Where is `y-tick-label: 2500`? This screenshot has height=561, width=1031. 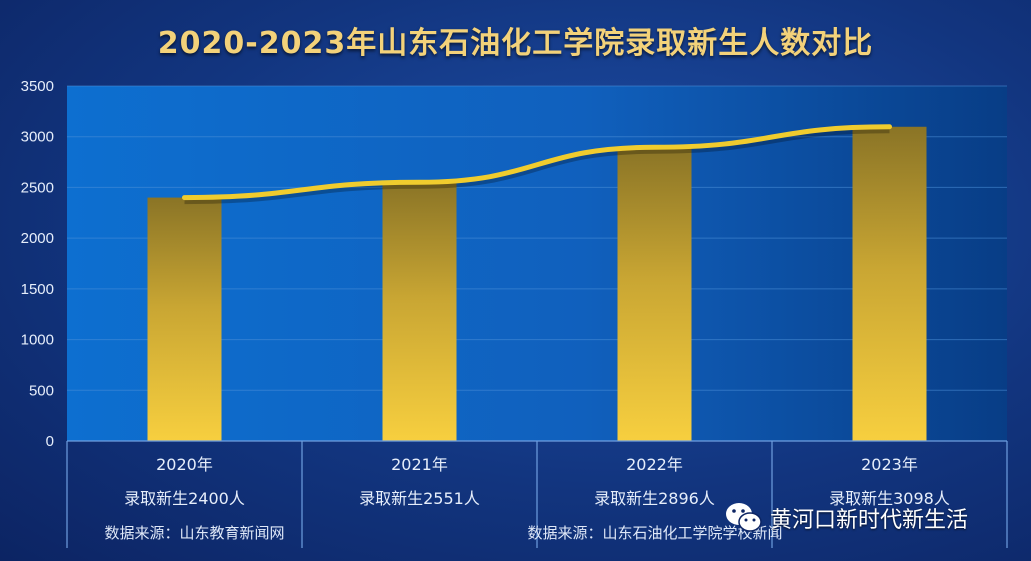 y-tick-label: 2500 is located at coordinates (37, 187).